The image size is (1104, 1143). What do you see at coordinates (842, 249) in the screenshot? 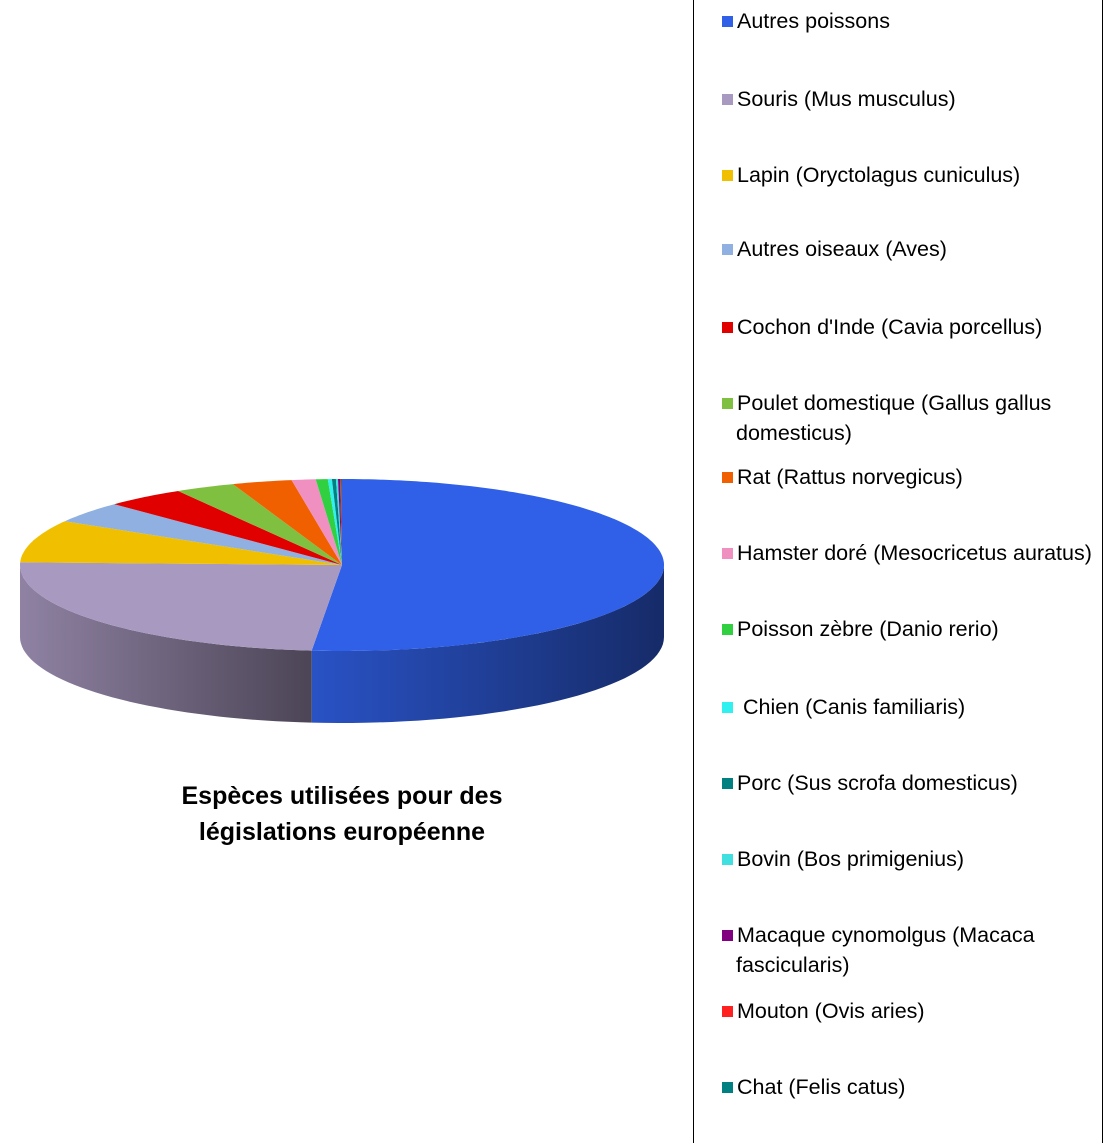
I see `legend-label: Autres oiseaux (Aves)` at bounding box center [842, 249].